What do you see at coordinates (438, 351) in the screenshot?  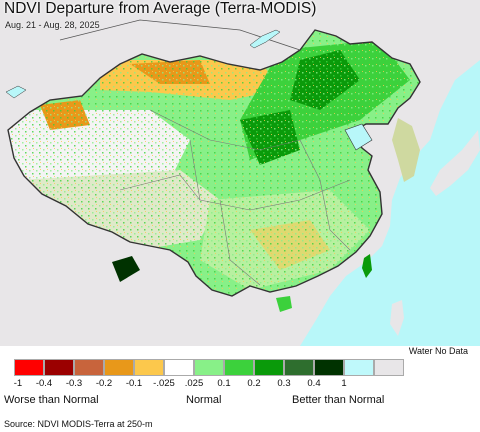 I see `water-no-data-label: Water No Data` at bounding box center [438, 351].